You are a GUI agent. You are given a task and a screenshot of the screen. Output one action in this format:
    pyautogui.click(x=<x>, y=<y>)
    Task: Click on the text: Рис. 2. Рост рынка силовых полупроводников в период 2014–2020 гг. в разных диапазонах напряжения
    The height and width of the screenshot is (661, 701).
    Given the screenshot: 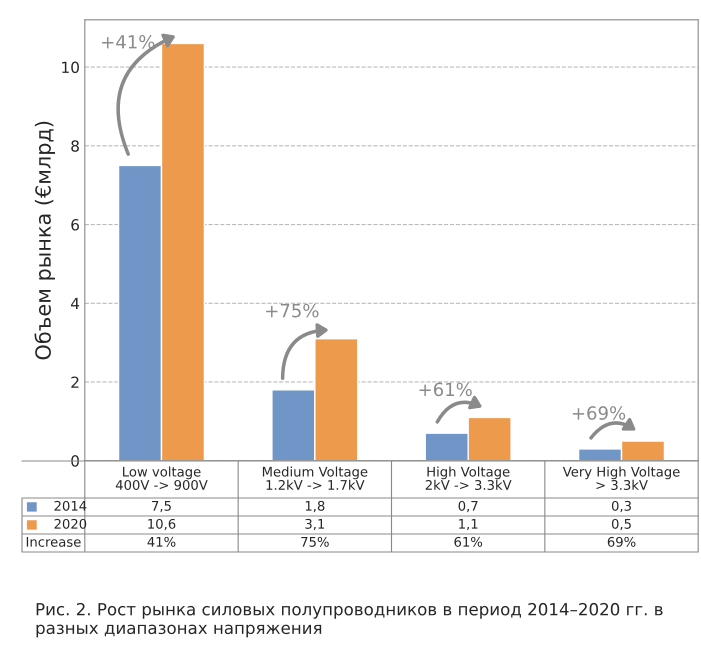 What is the action you would take?
    pyautogui.click(x=349, y=620)
    